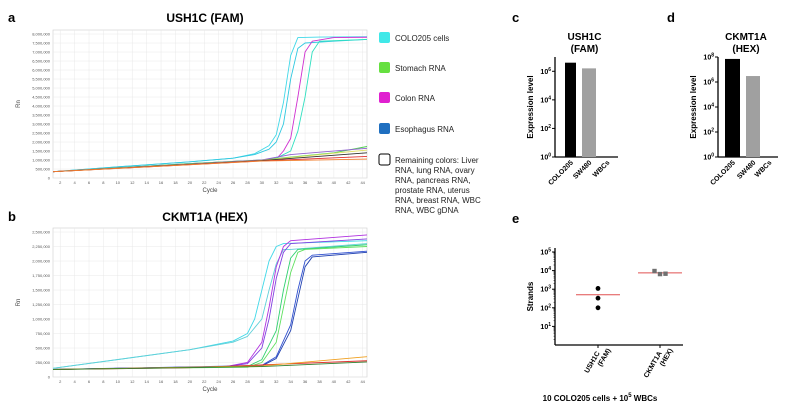 This screenshot has height=411, width=789. Describe the element at coordinates (598, 361) in the screenshot. I see `x-tick-label: USH1C(FAM)` at that location.